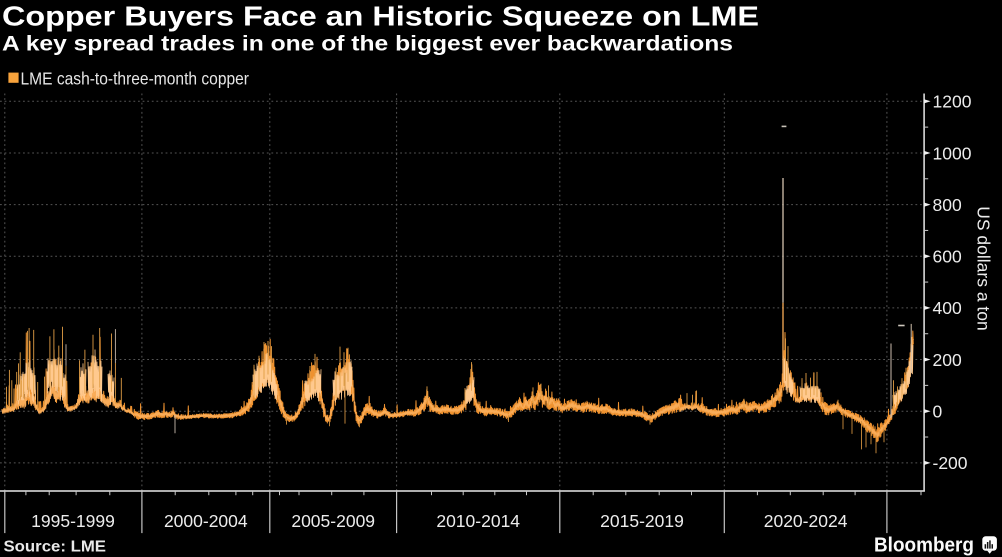 The height and width of the screenshot is (557, 1002). Describe the element at coordinates (952, 153) in the screenshot. I see `svg-text: 1000` at that location.